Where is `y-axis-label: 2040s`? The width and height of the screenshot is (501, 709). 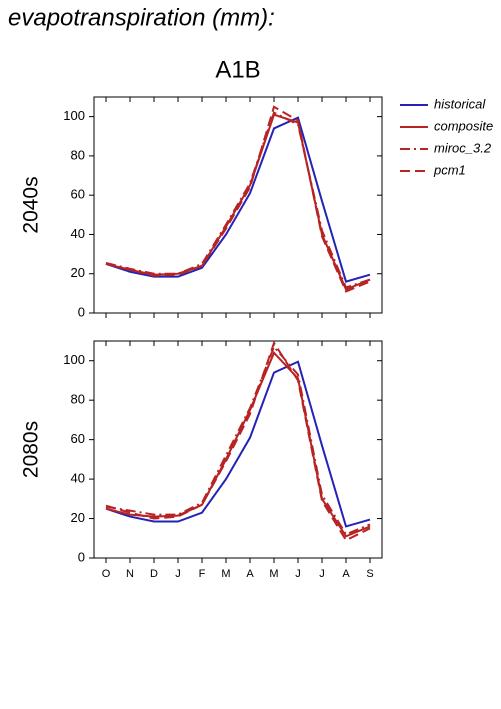
y-axis-label: 2040s is located at coordinates (31, 204).